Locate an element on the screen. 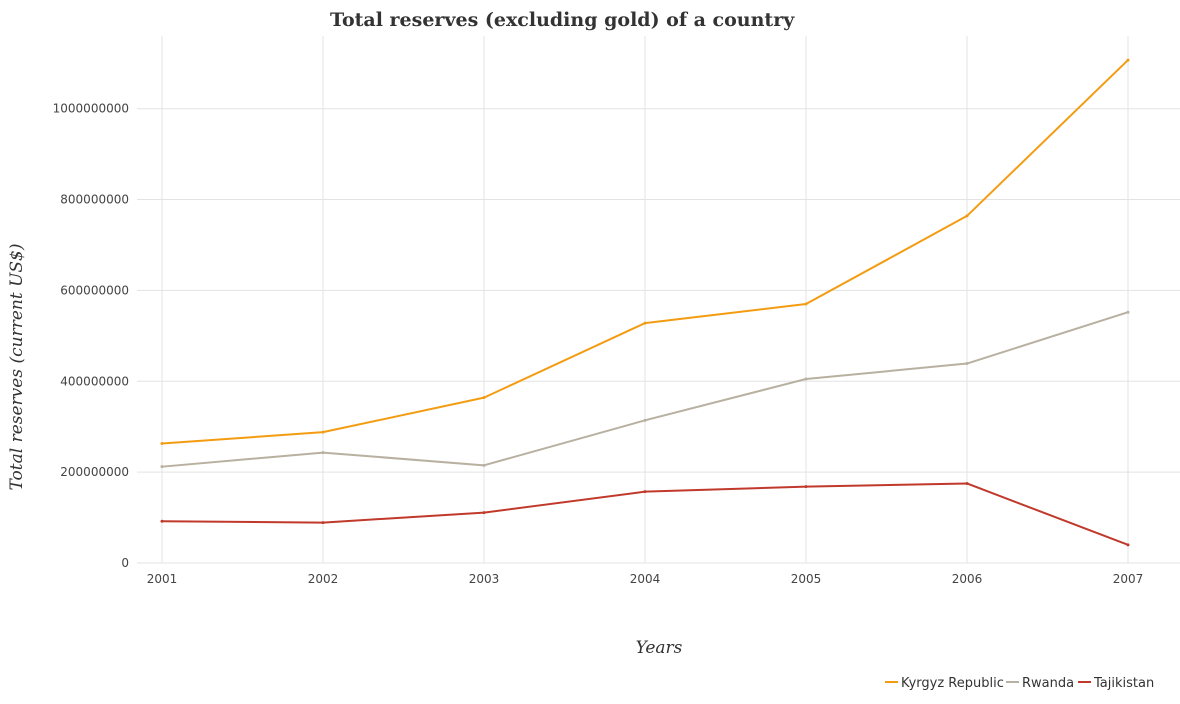 The width and height of the screenshot is (1180, 704). x-axis-title: Years is located at coordinates (659, 648).